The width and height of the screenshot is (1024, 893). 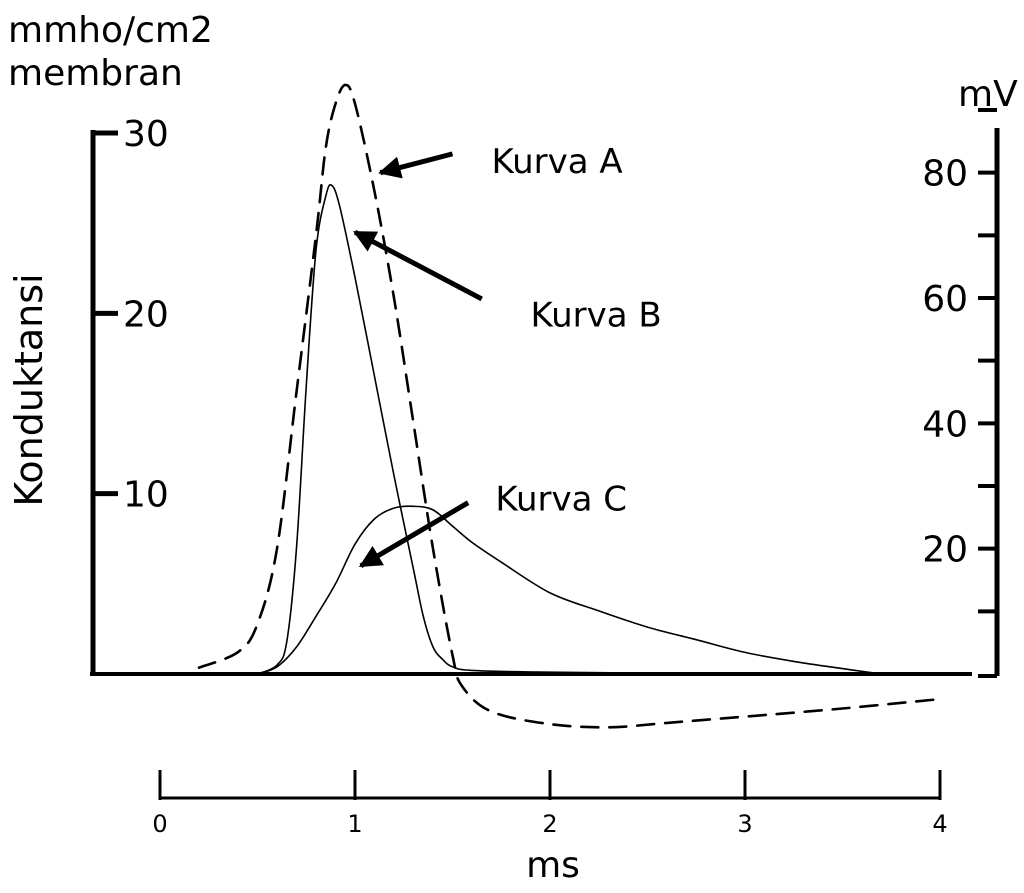 I want to click on left-tick-label-20: 20, so click(x=146, y=314).